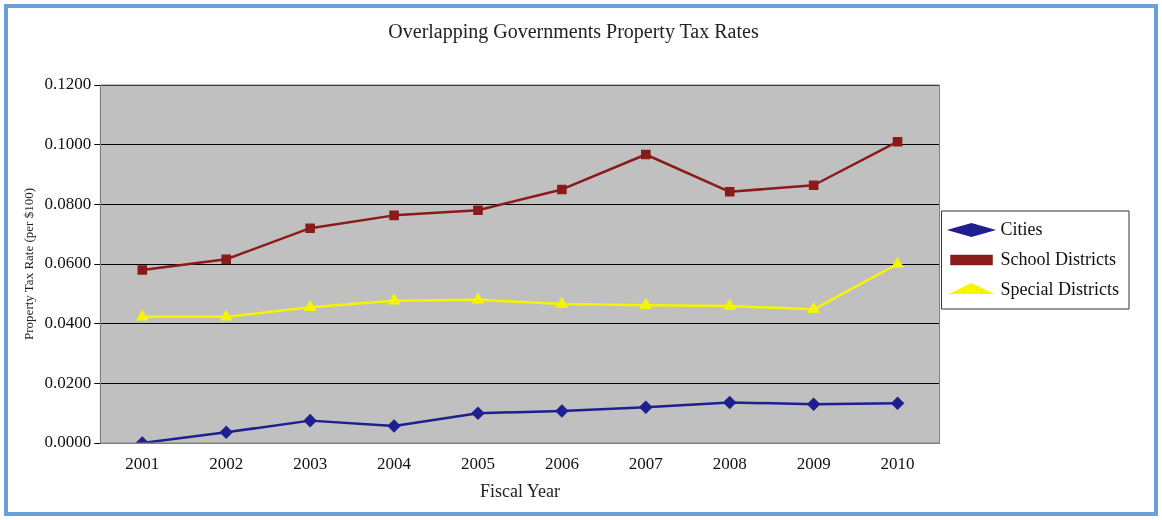 The width and height of the screenshot is (1162, 520). What do you see at coordinates (813, 463) in the screenshot?
I see `x-tick-label: 2009` at bounding box center [813, 463].